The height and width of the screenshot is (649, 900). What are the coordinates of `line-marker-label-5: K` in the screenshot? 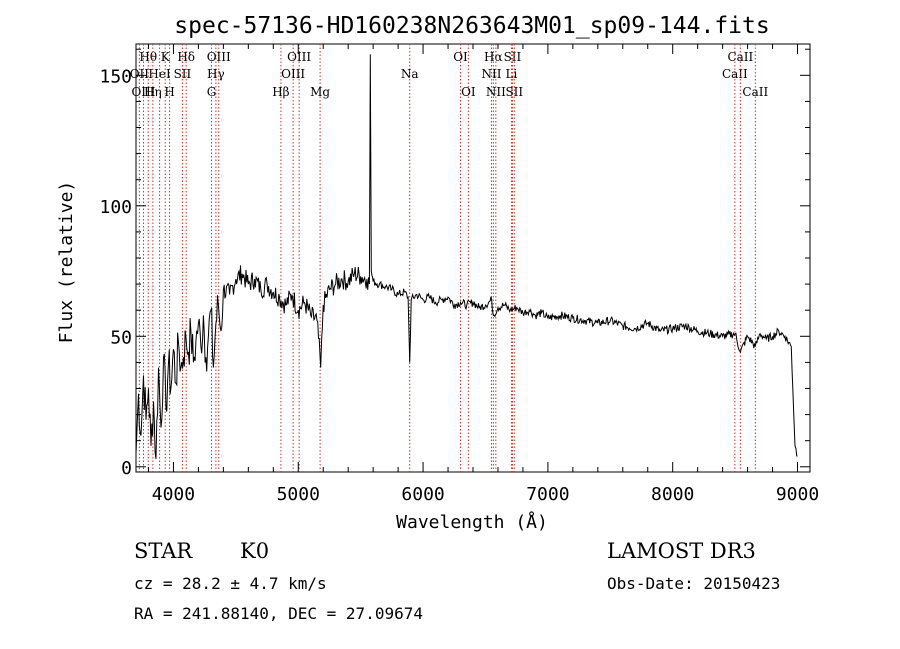 It's located at (166, 57).